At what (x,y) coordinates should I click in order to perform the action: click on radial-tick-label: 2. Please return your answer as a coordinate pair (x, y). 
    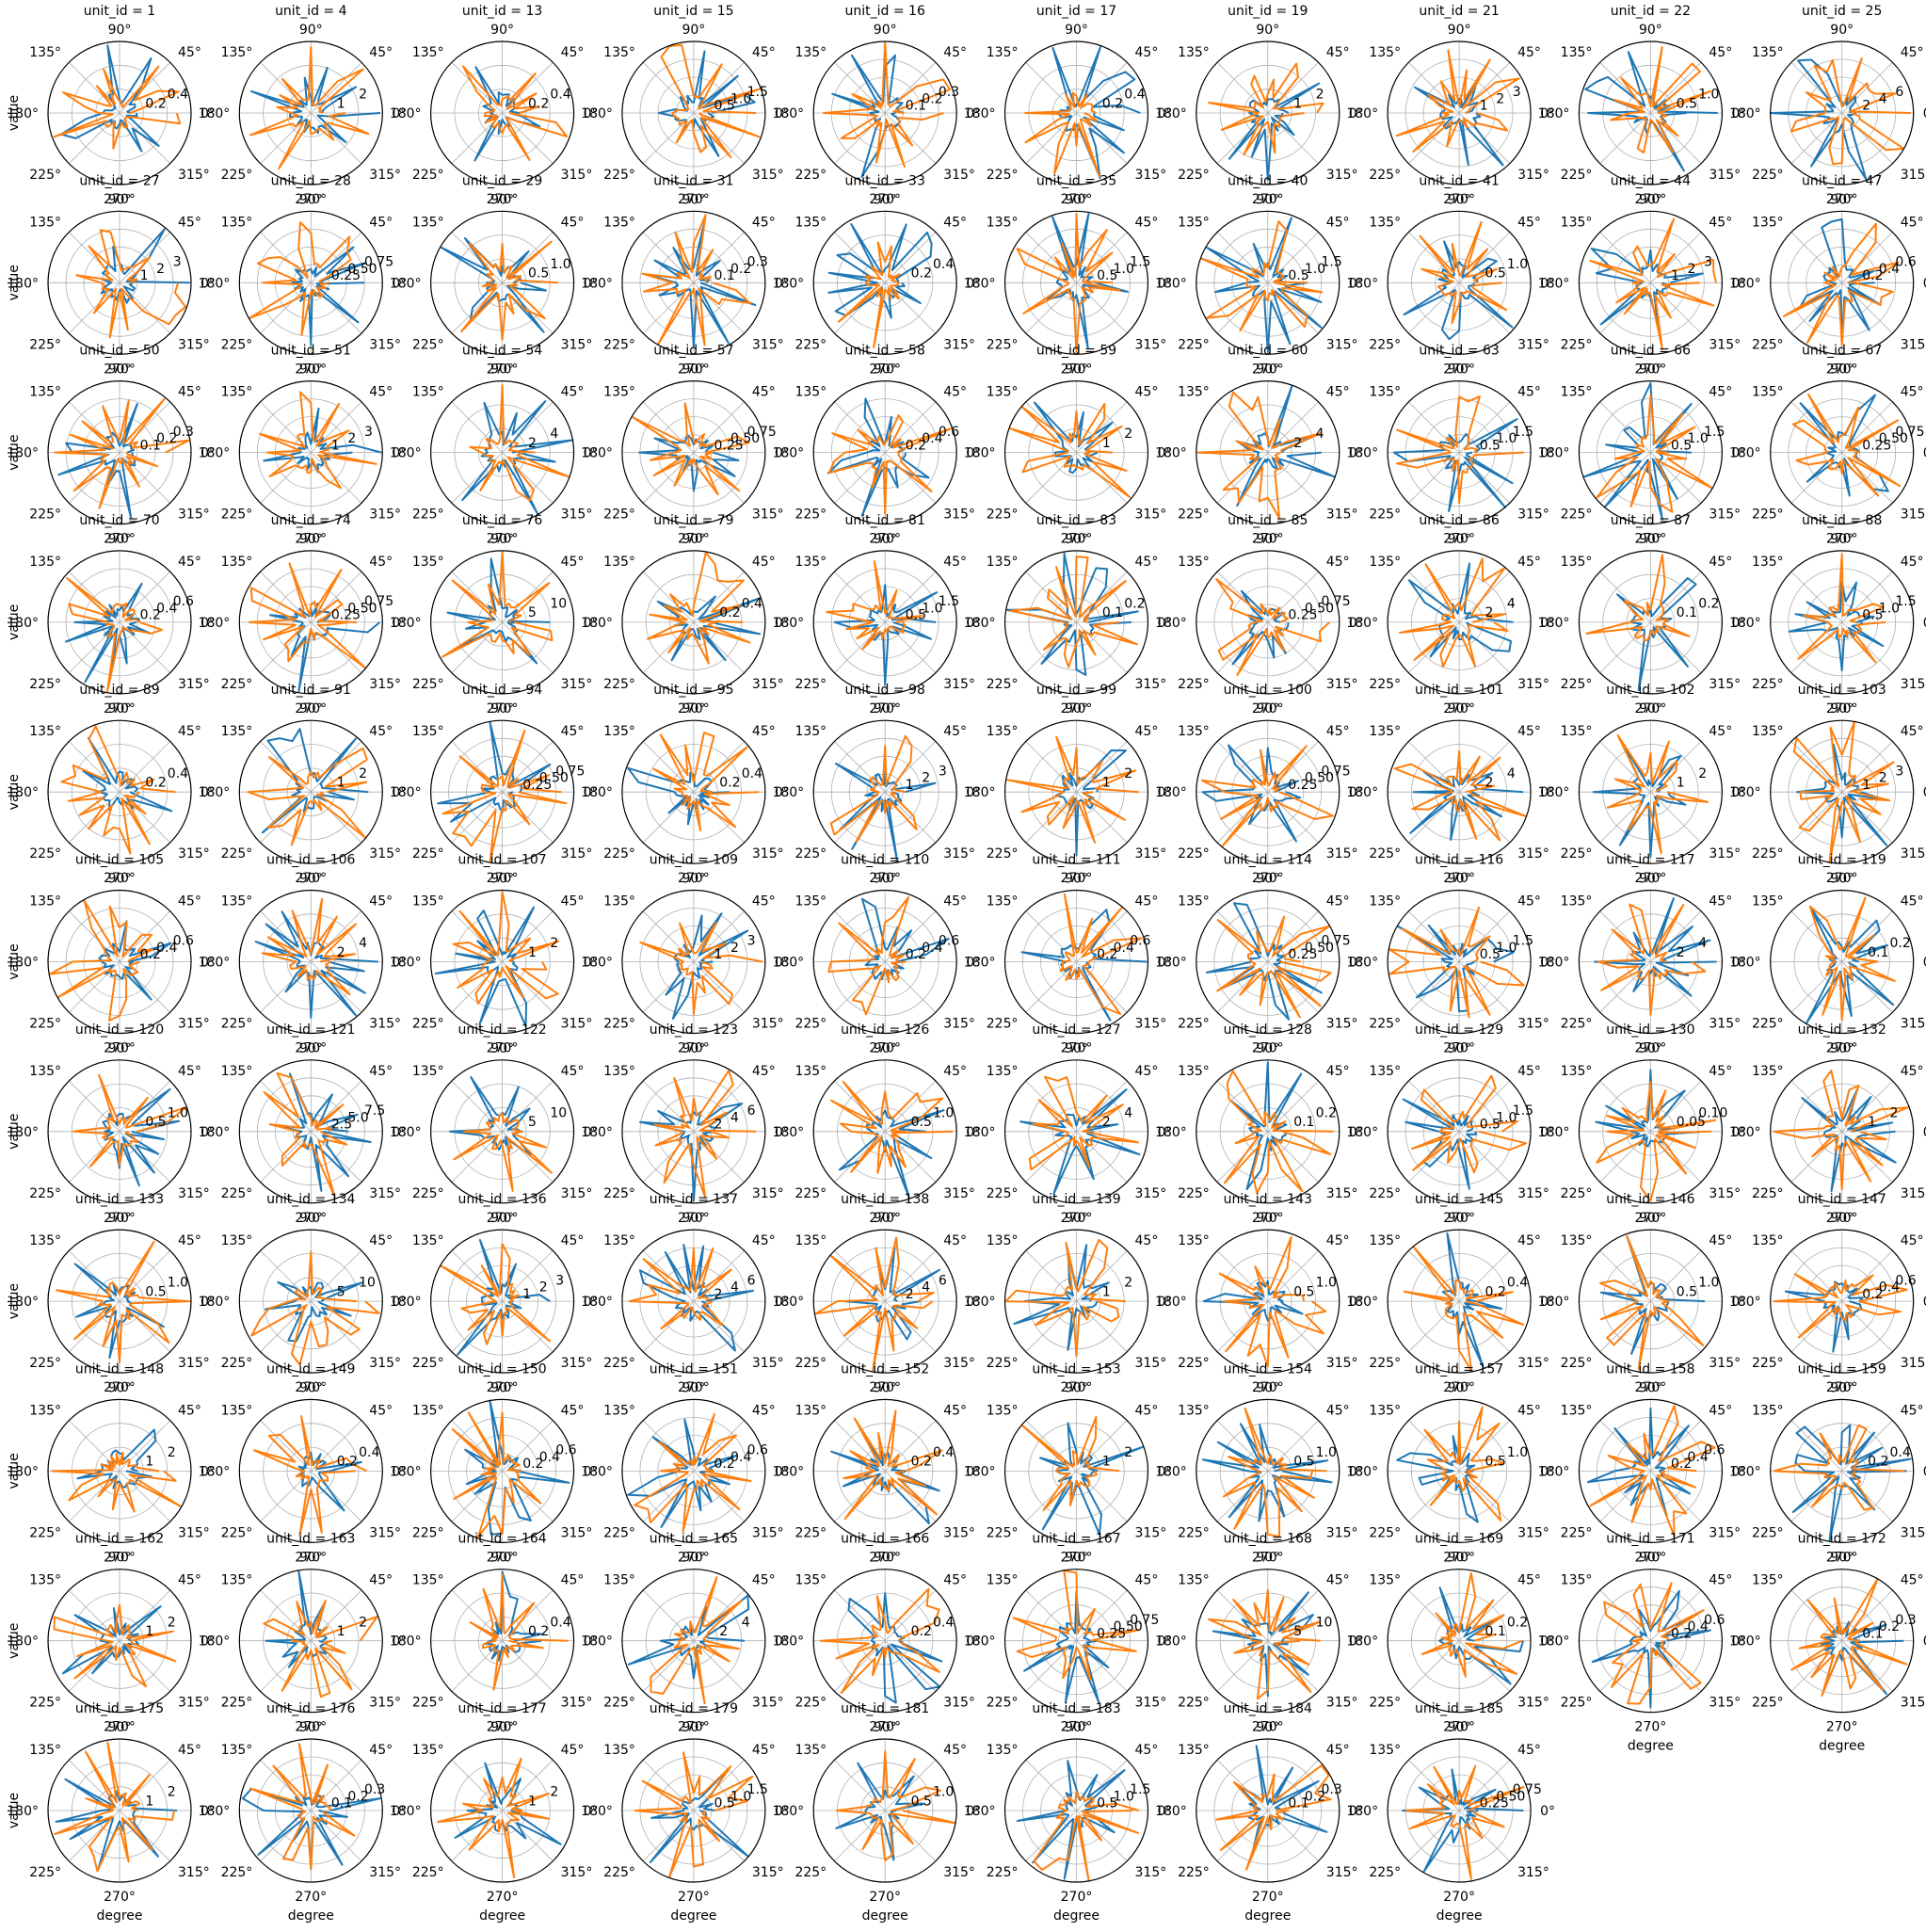
    Looking at the image, I should click on (1128, 773).